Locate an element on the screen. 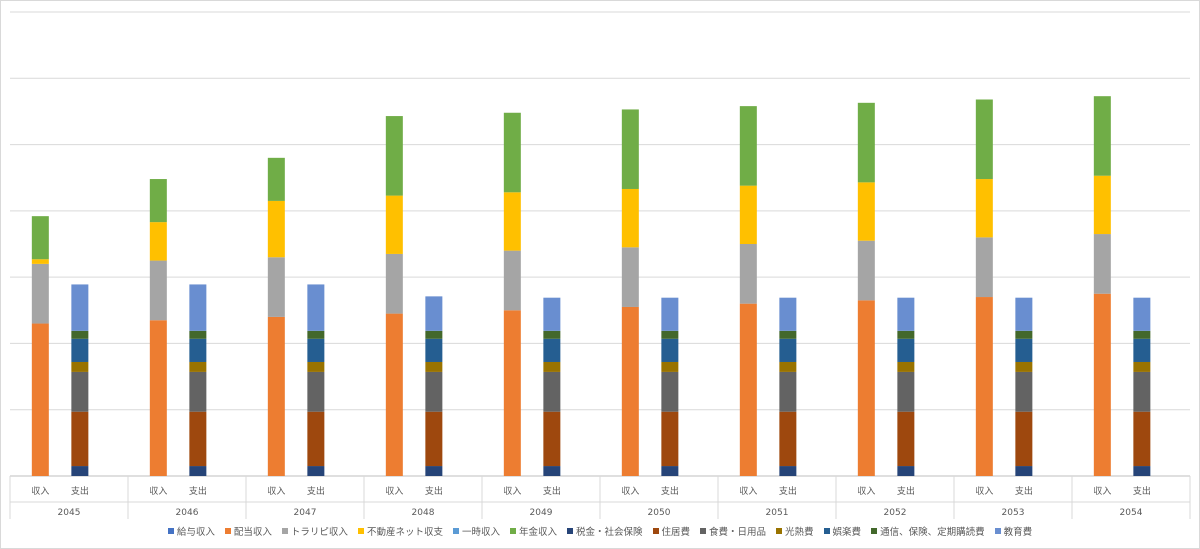 Image resolution: width=1200 pixels, height=549 pixels. legend-label: 不動産ネット収支 is located at coordinates (404, 532).